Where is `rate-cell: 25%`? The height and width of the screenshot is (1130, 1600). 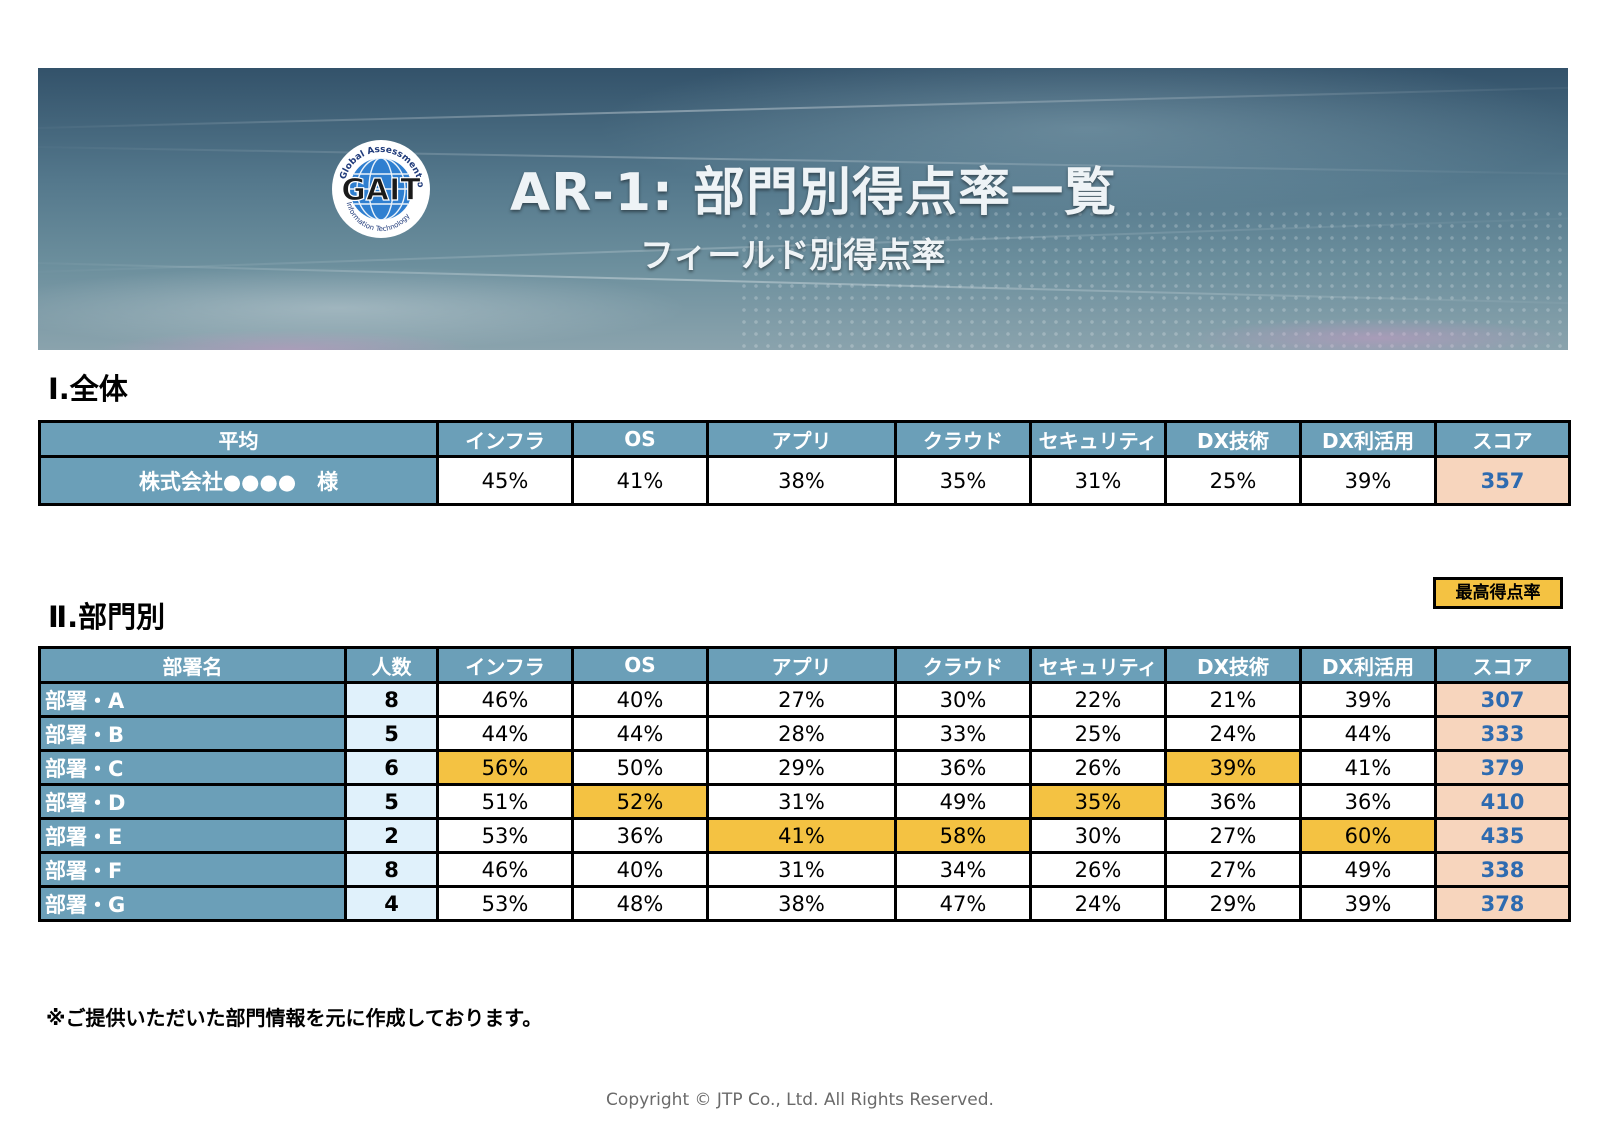 rate-cell: 25% is located at coordinates (1098, 733).